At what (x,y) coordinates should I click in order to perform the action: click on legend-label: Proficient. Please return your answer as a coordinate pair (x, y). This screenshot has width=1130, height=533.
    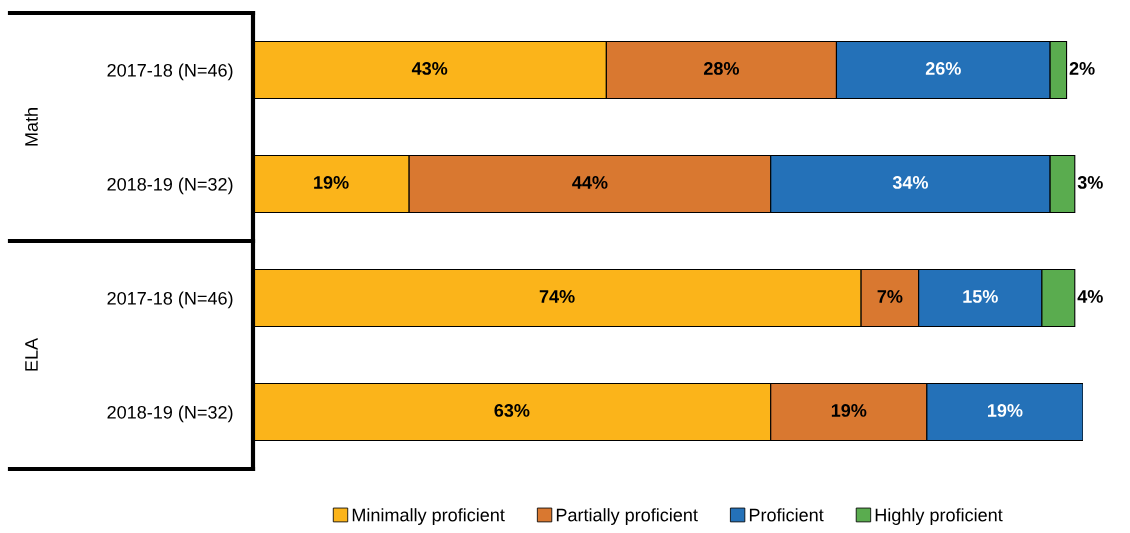
    Looking at the image, I should click on (786, 515).